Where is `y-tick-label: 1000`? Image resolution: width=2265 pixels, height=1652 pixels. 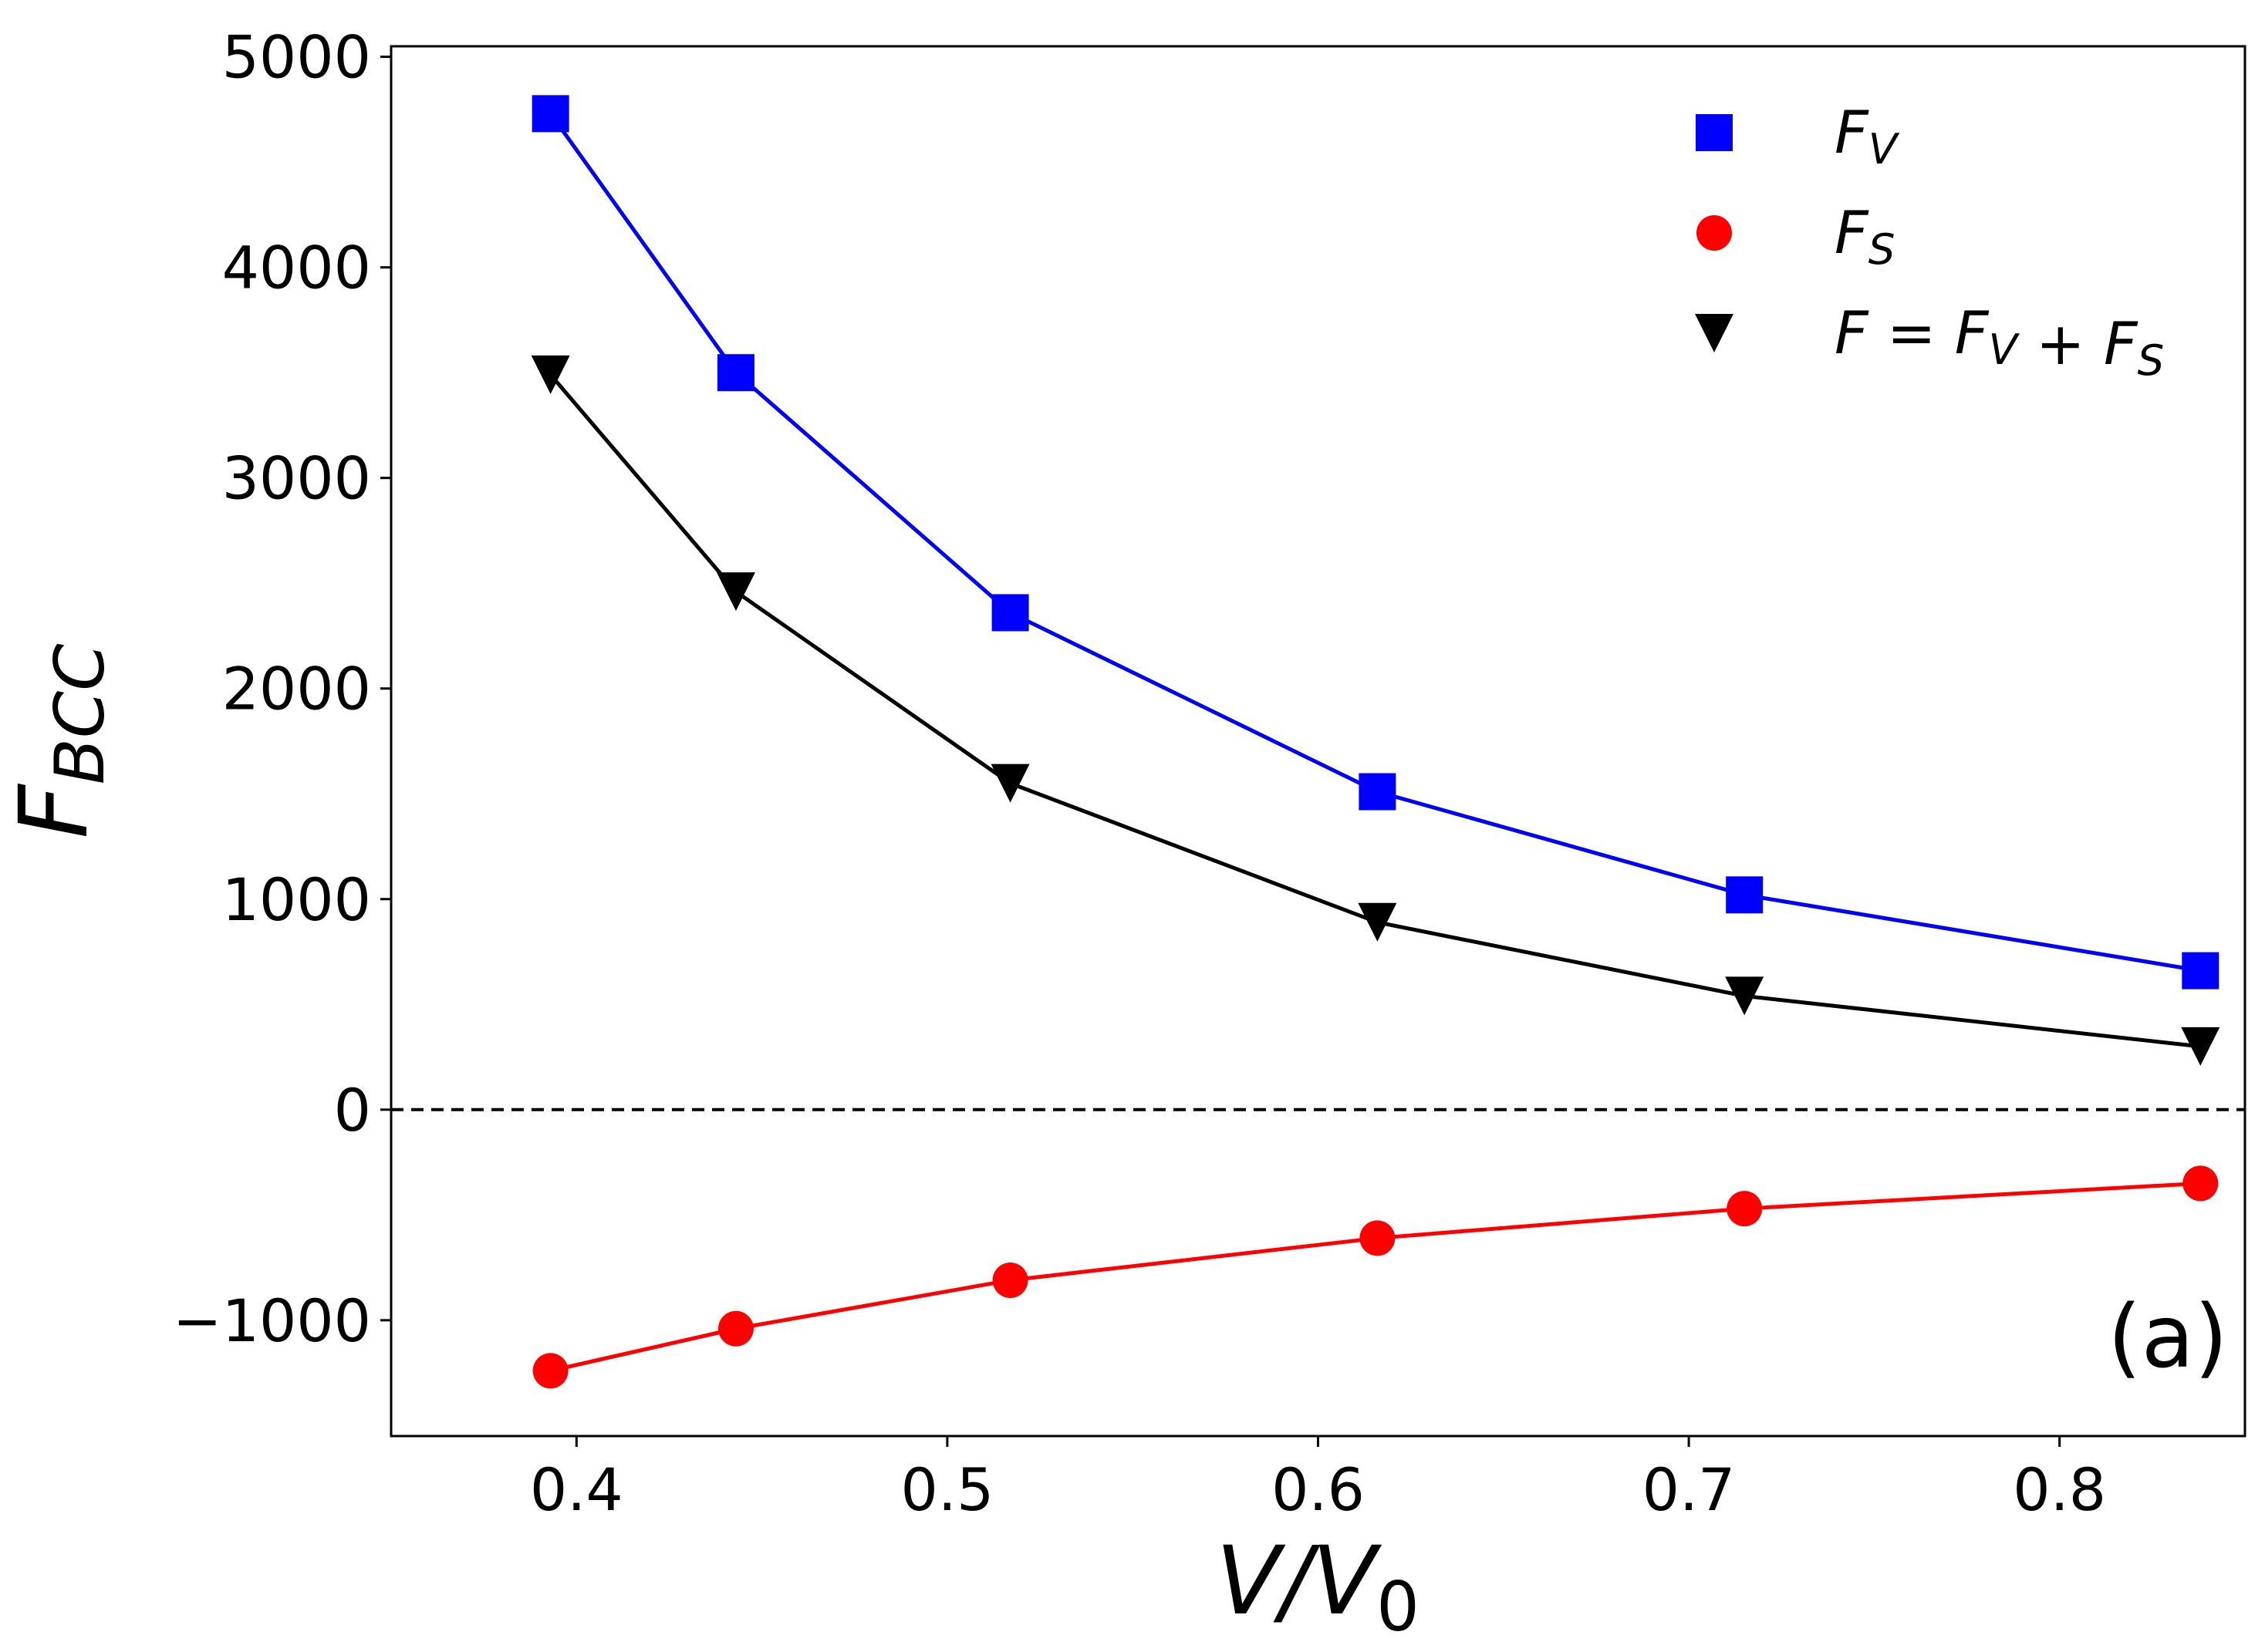 y-tick-label: 1000 is located at coordinates (296, 900).